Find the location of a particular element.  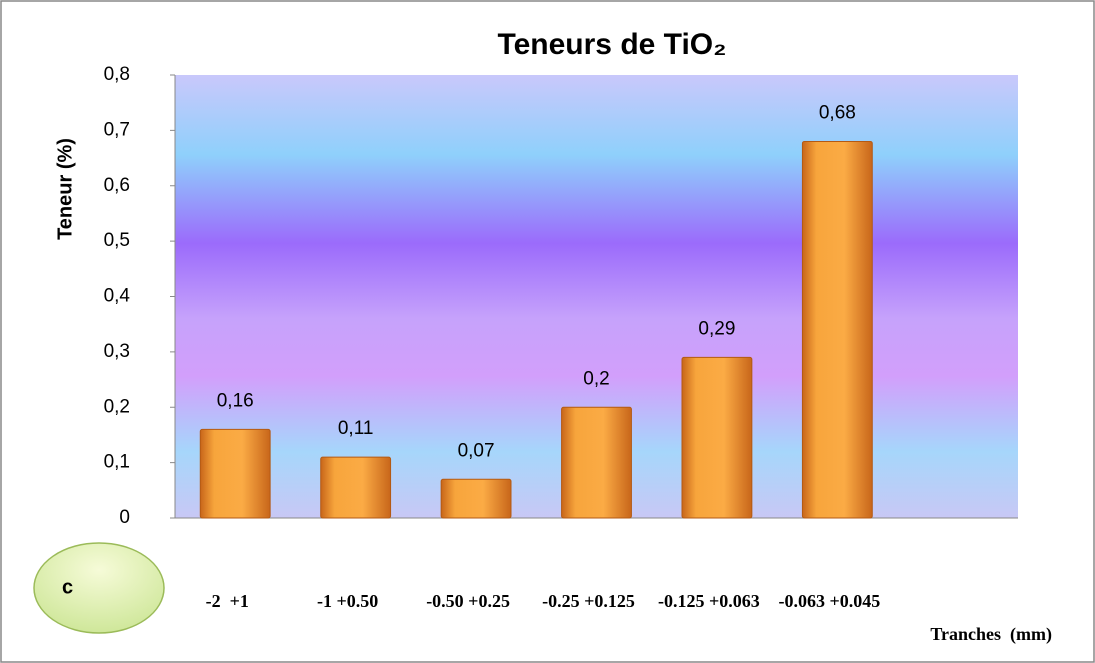

y-tick-label: 0,3 is located at coordinates (117, 351).